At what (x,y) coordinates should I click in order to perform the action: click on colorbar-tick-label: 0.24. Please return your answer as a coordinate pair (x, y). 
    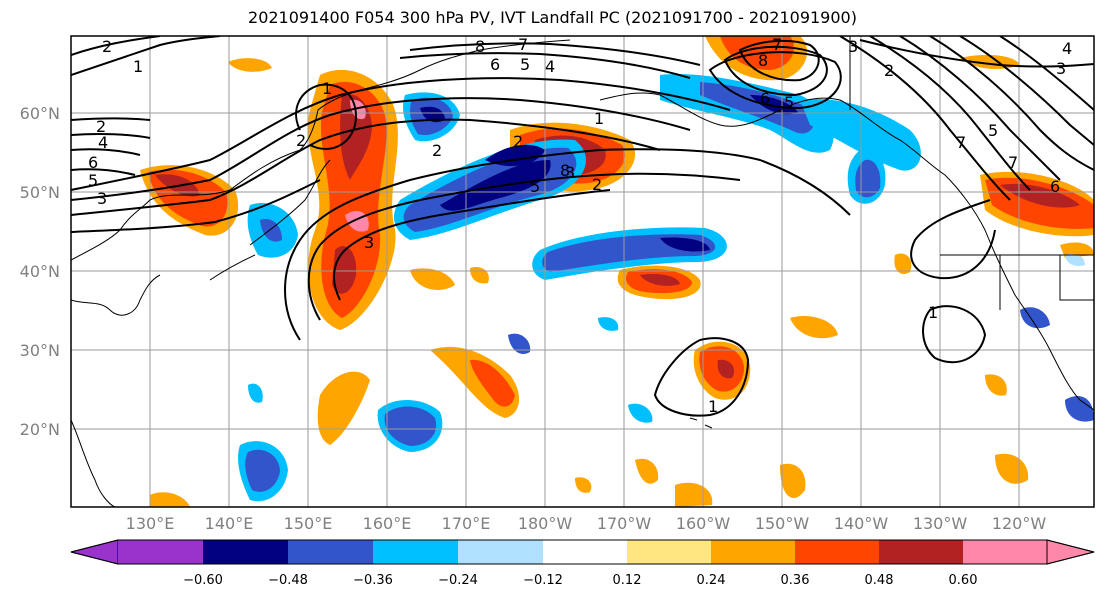
    Looking at the image, I should click on (711, 580).